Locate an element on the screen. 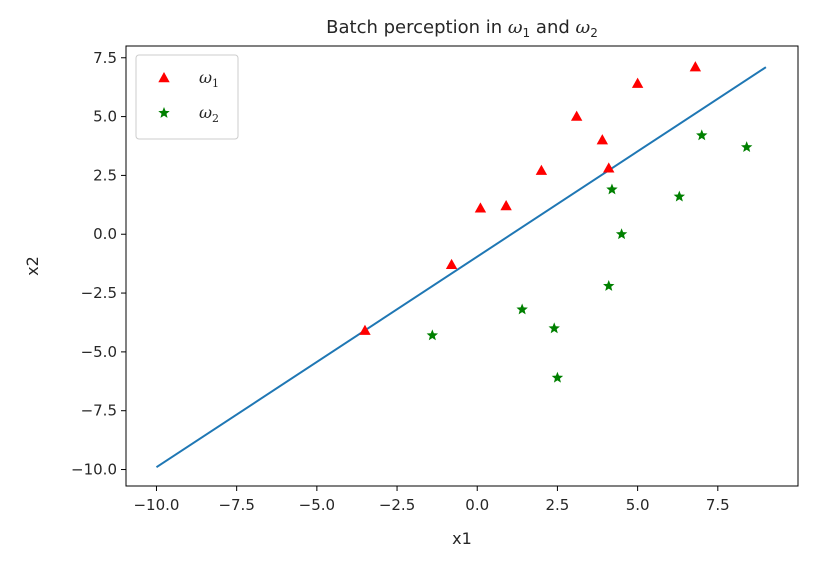 This screenshot has height=569, width=827. x-tick-label: 0.0 is located at coordinates (477, 505).